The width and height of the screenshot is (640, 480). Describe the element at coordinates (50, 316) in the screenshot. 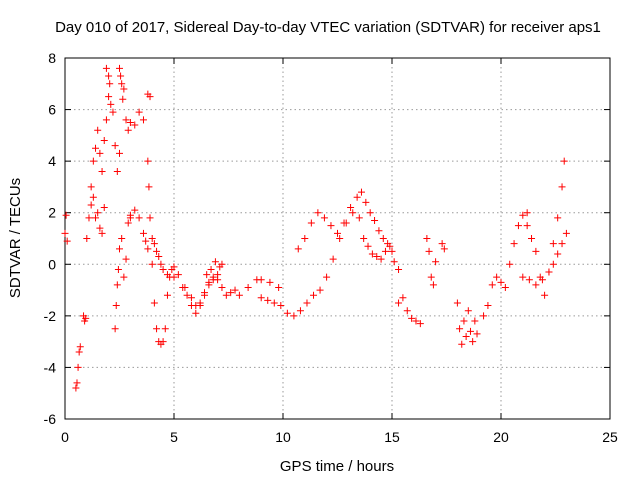

I see `y-tick-label: -2` at that location.